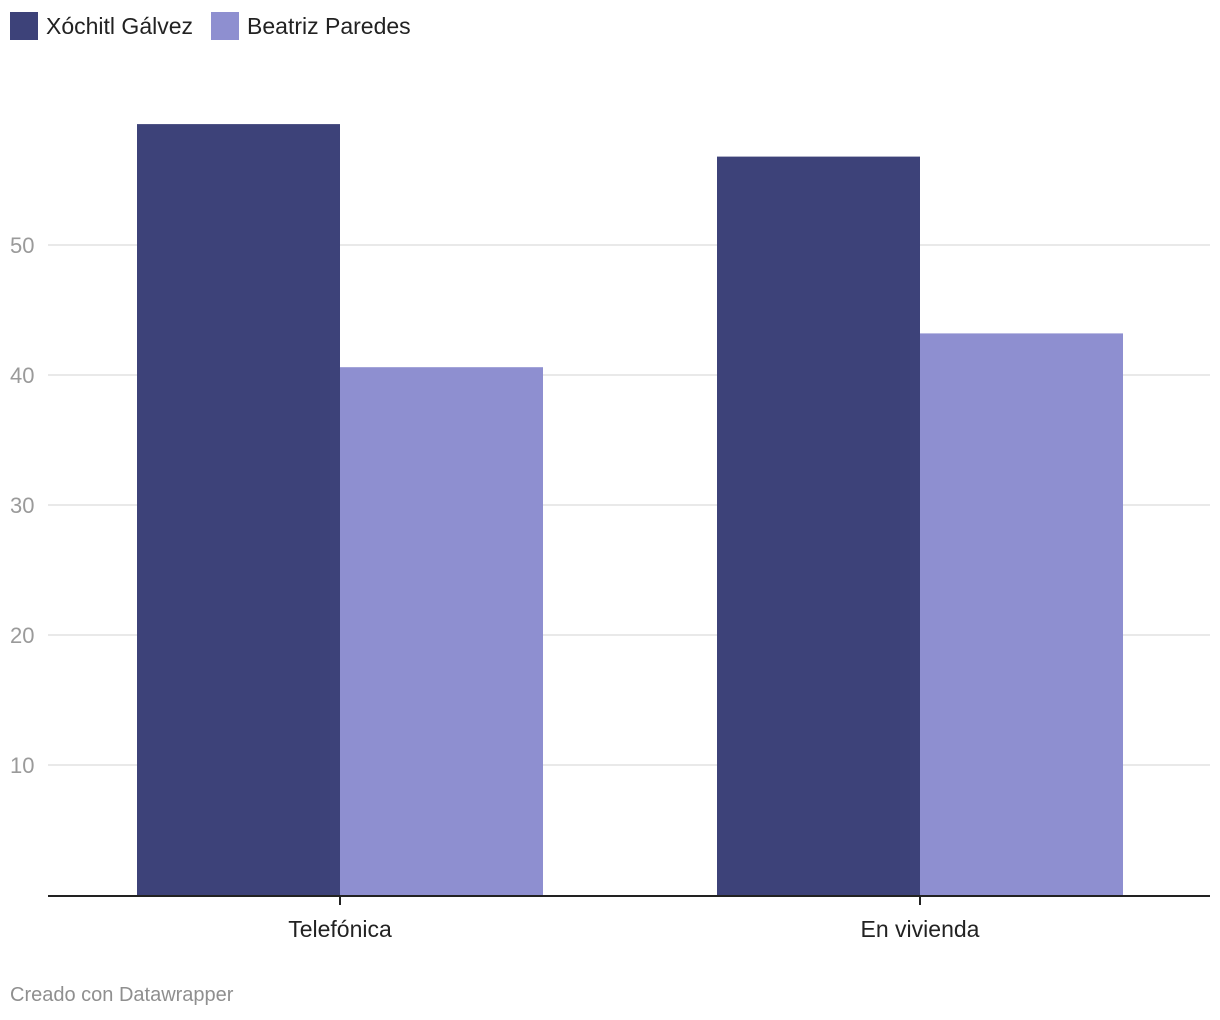  What do you see at coordinates (22, 765) in the screenshot?
I see `y-tick-label-10: 10` at bounding box center [22, 765].